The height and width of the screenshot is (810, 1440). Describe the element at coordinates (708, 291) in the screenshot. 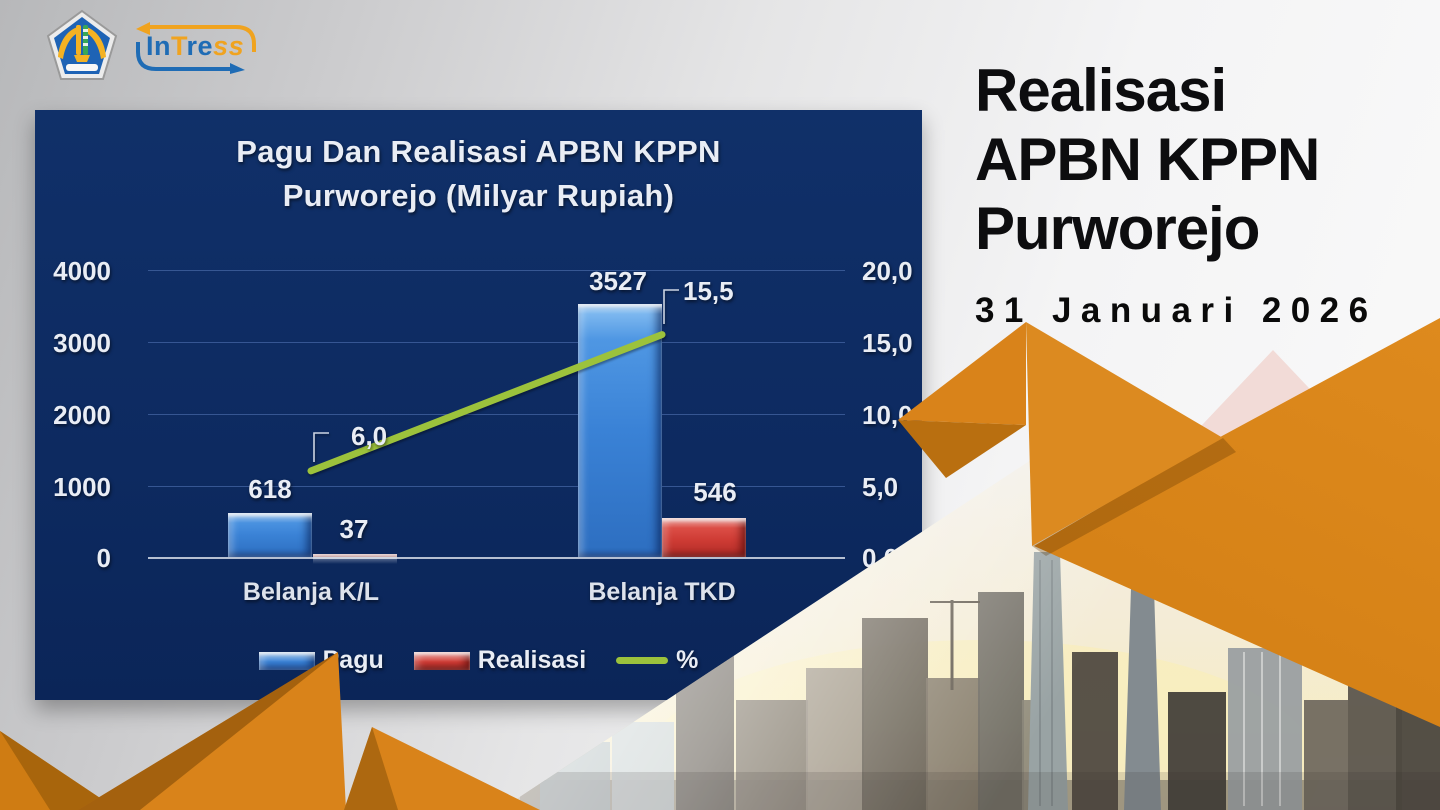

I see `value-label-pct-tkd: 15,5` at that location.